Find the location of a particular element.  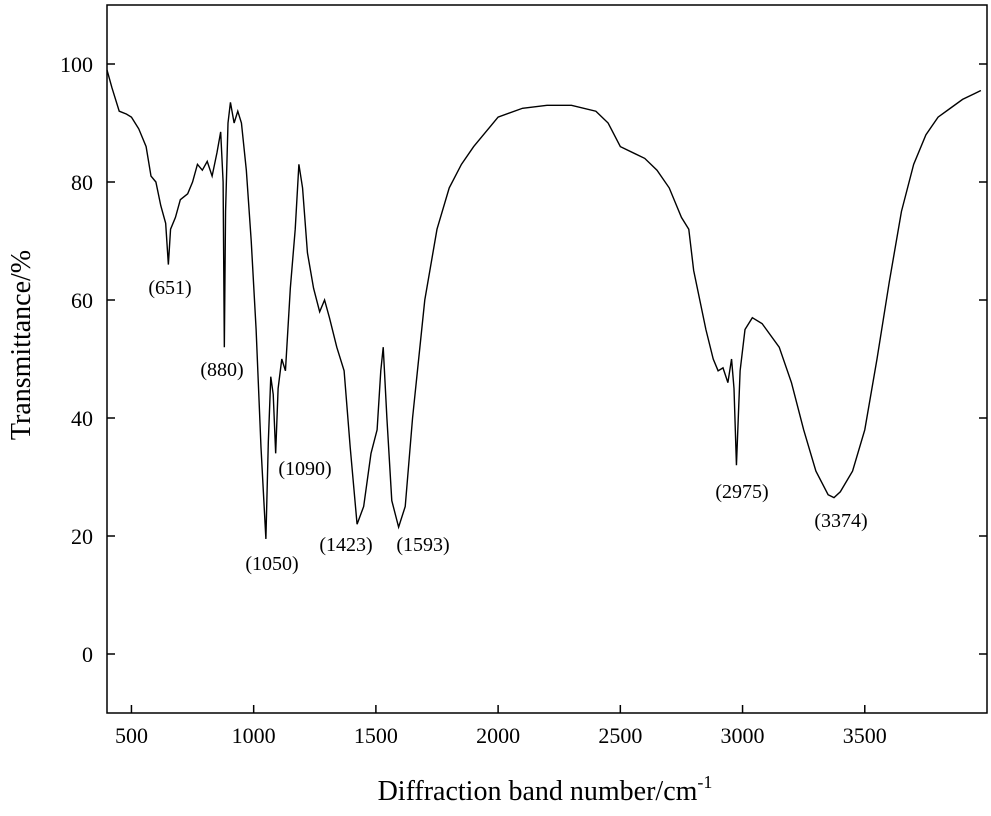

x-tick-label: 2500 is located at coordinates (620, 735).